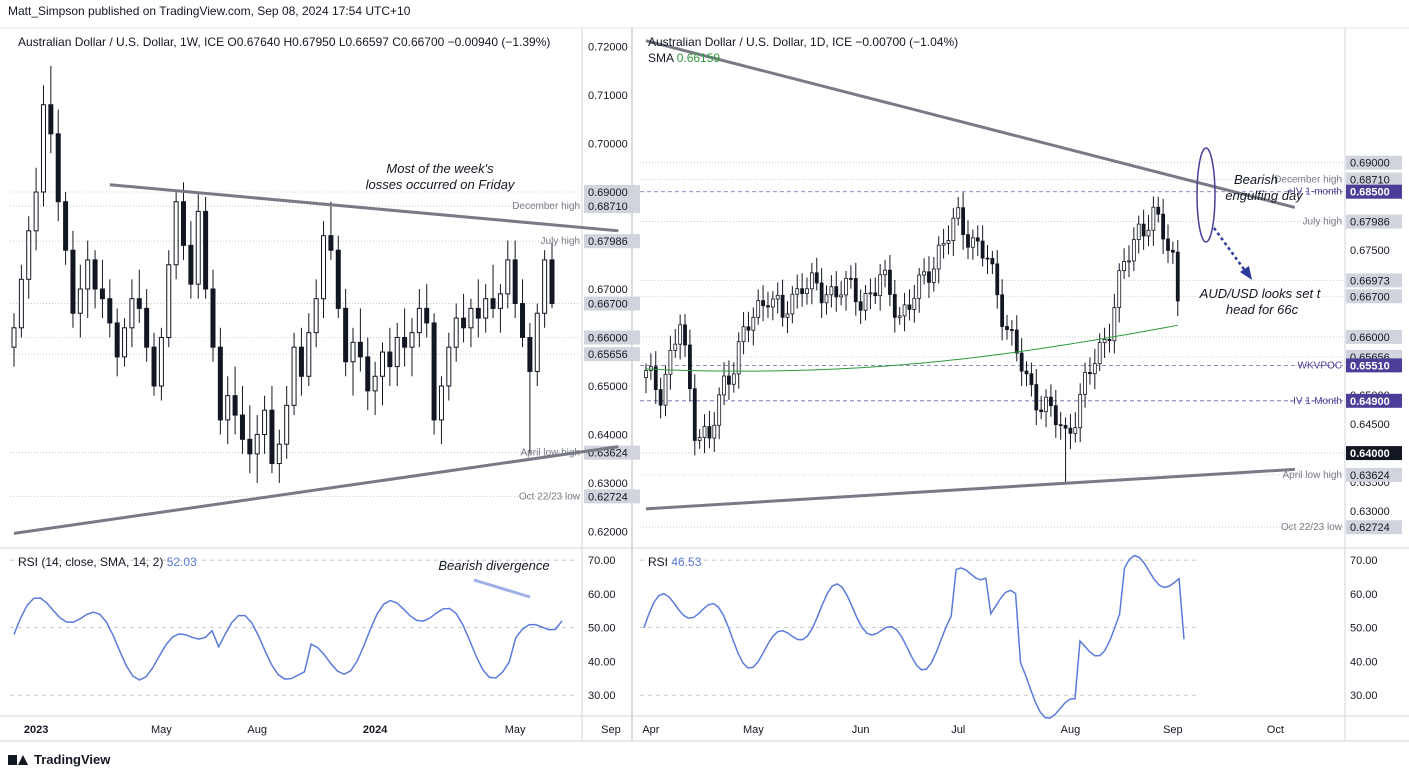  Describe the element at coordinates (753, 730) in the screenshot. I see `daily-x-tick: May` at that location.